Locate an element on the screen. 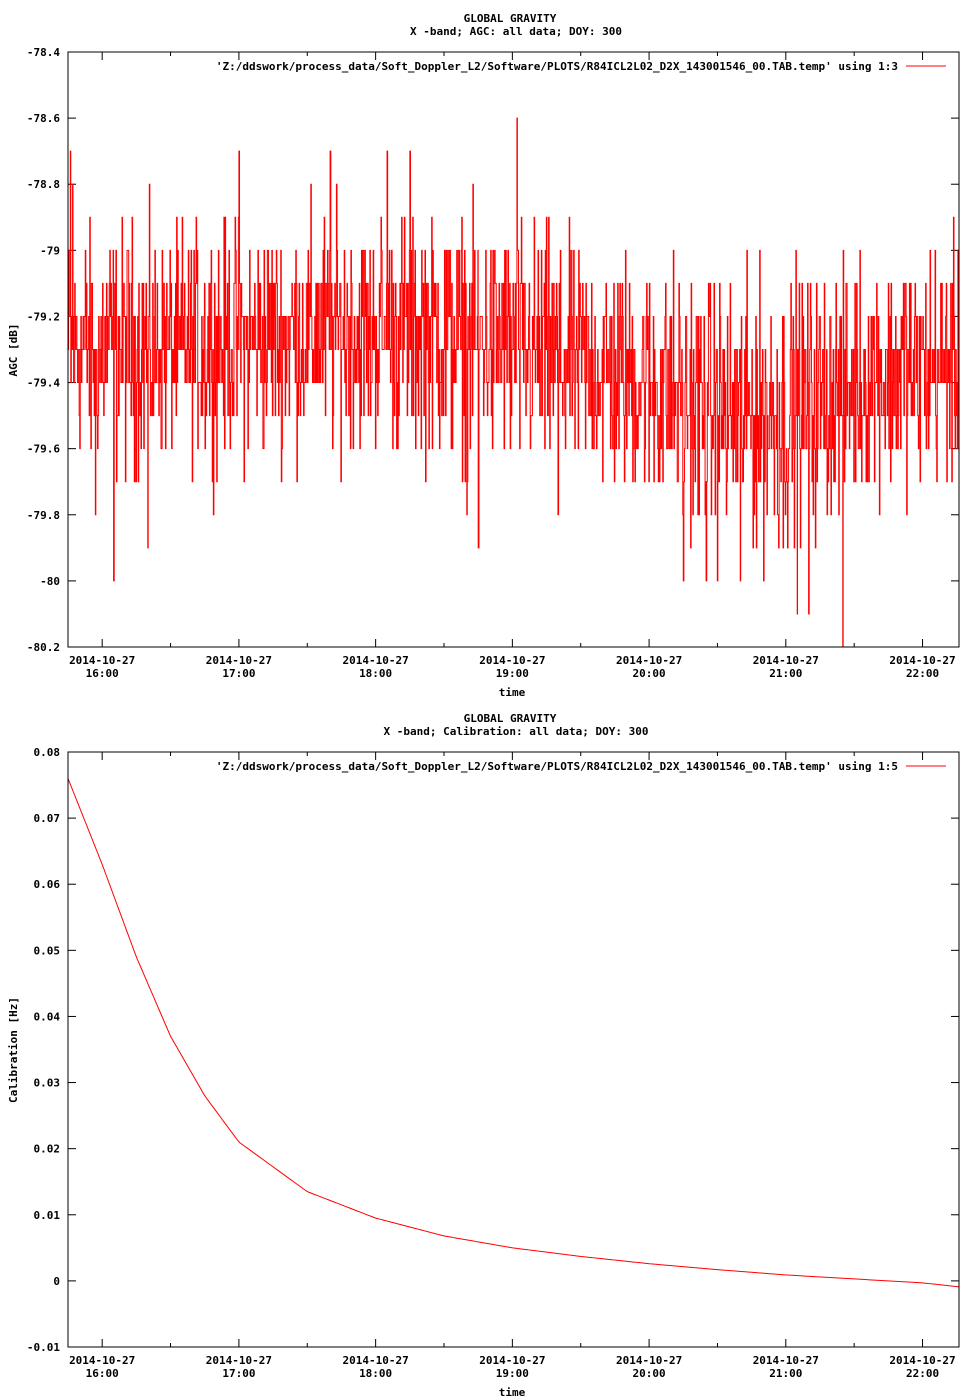 Image resolution: width=980 pixels, height=1400 pixels. calibration-chart-subtitle: X -band; Calibration: all data; DOY: 300 is located at coordinates (516, 731).